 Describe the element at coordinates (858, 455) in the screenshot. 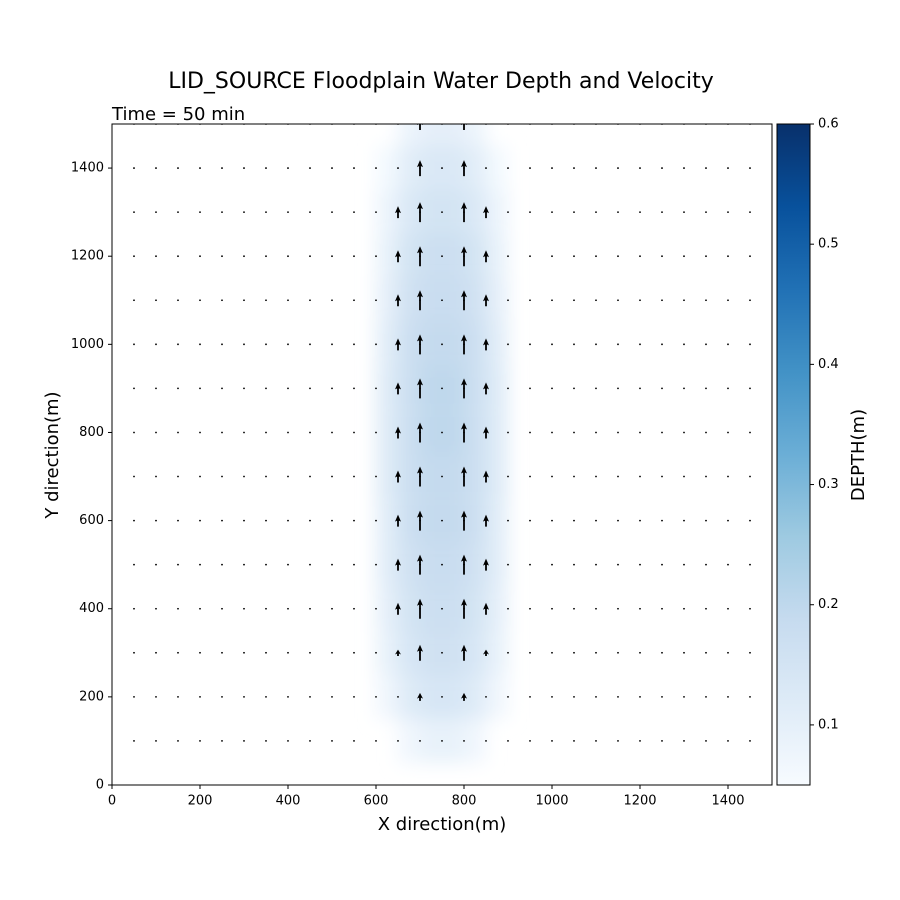

I see `colorbar-label: DEPTH(m)` at that location.